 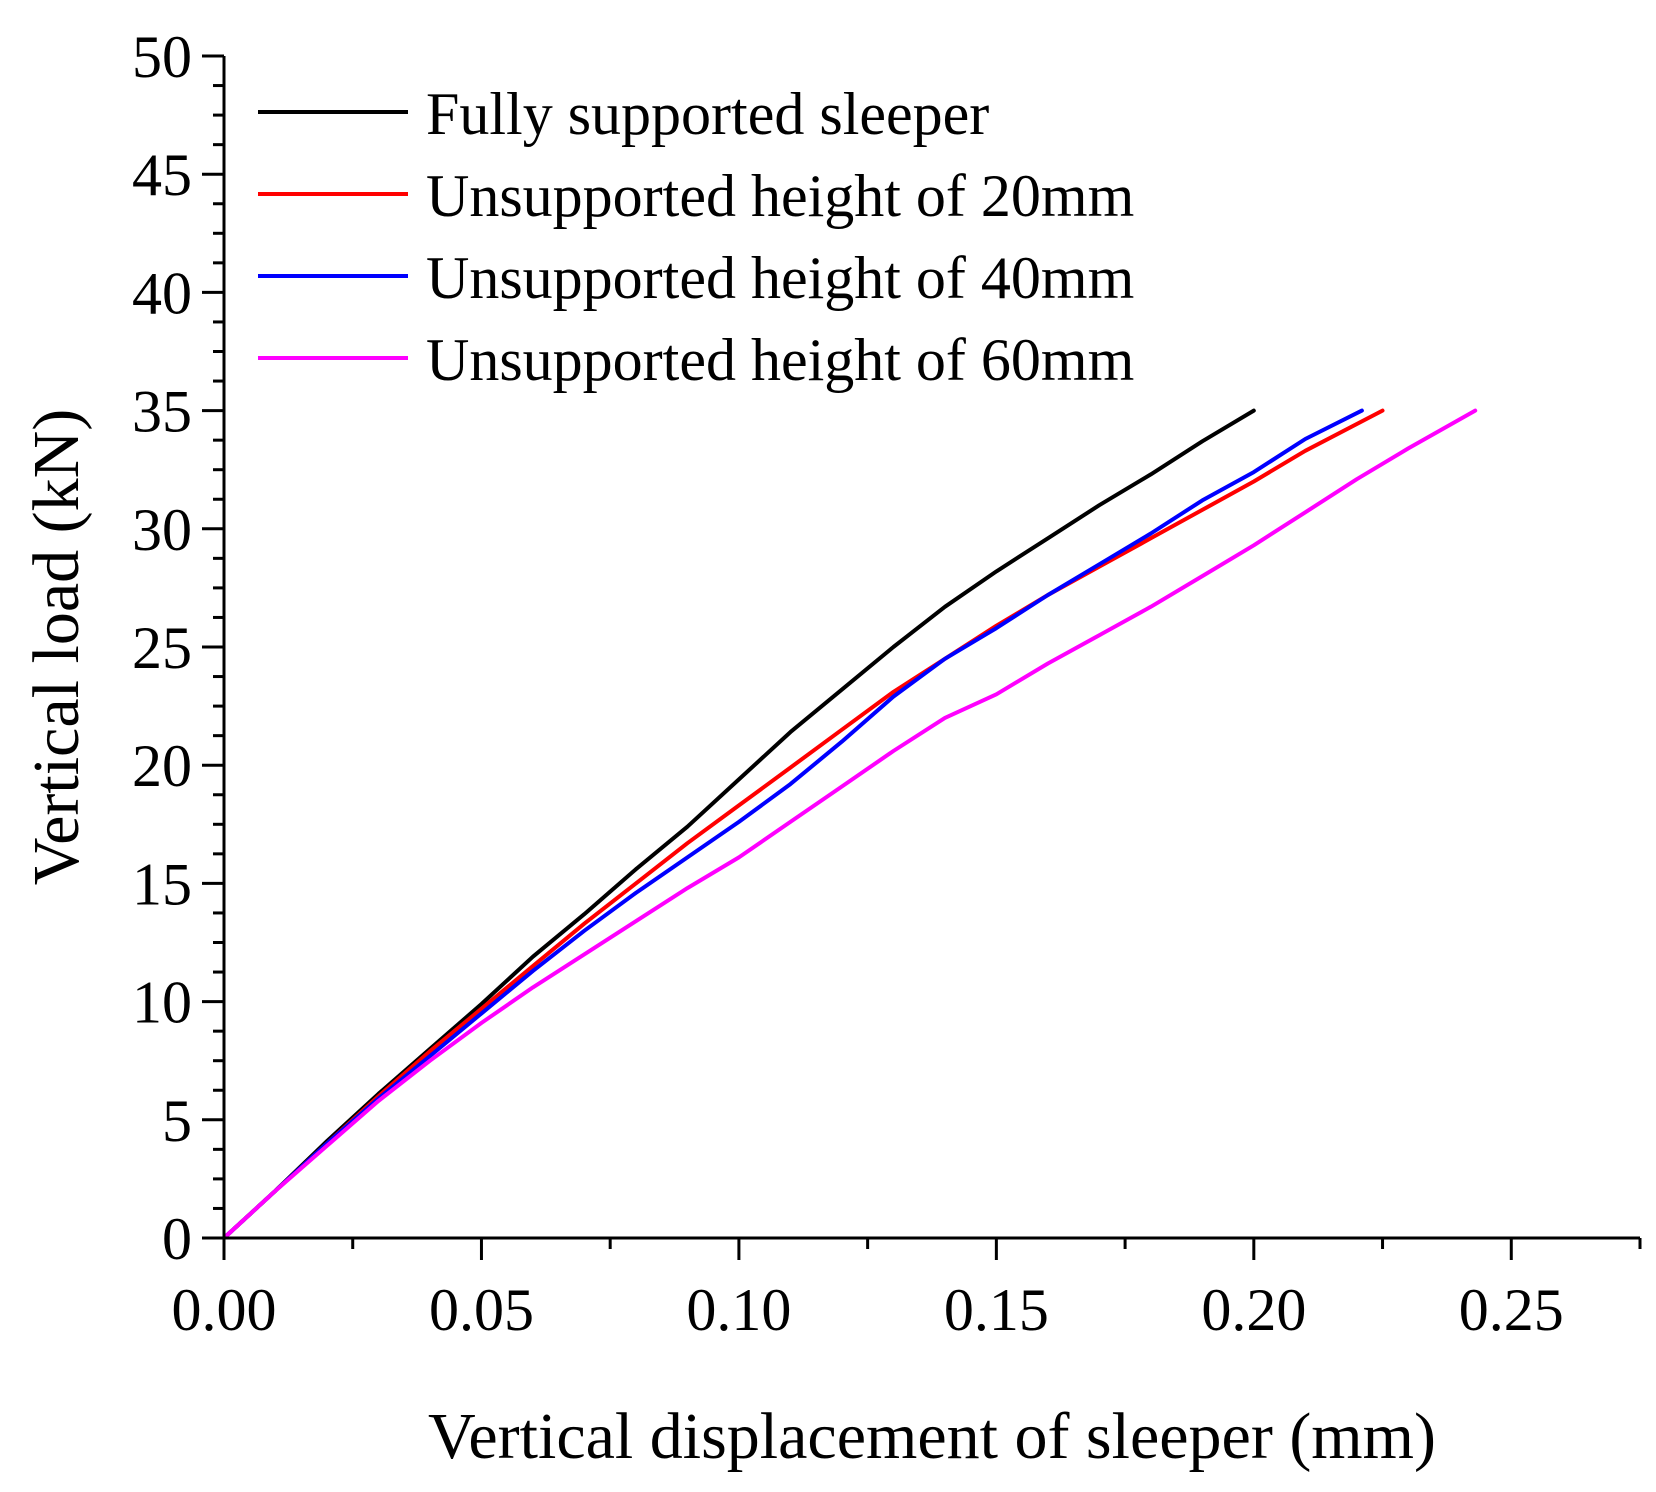 I want to click on x-tick-label: 0.10, so click(x=738, y=1310).